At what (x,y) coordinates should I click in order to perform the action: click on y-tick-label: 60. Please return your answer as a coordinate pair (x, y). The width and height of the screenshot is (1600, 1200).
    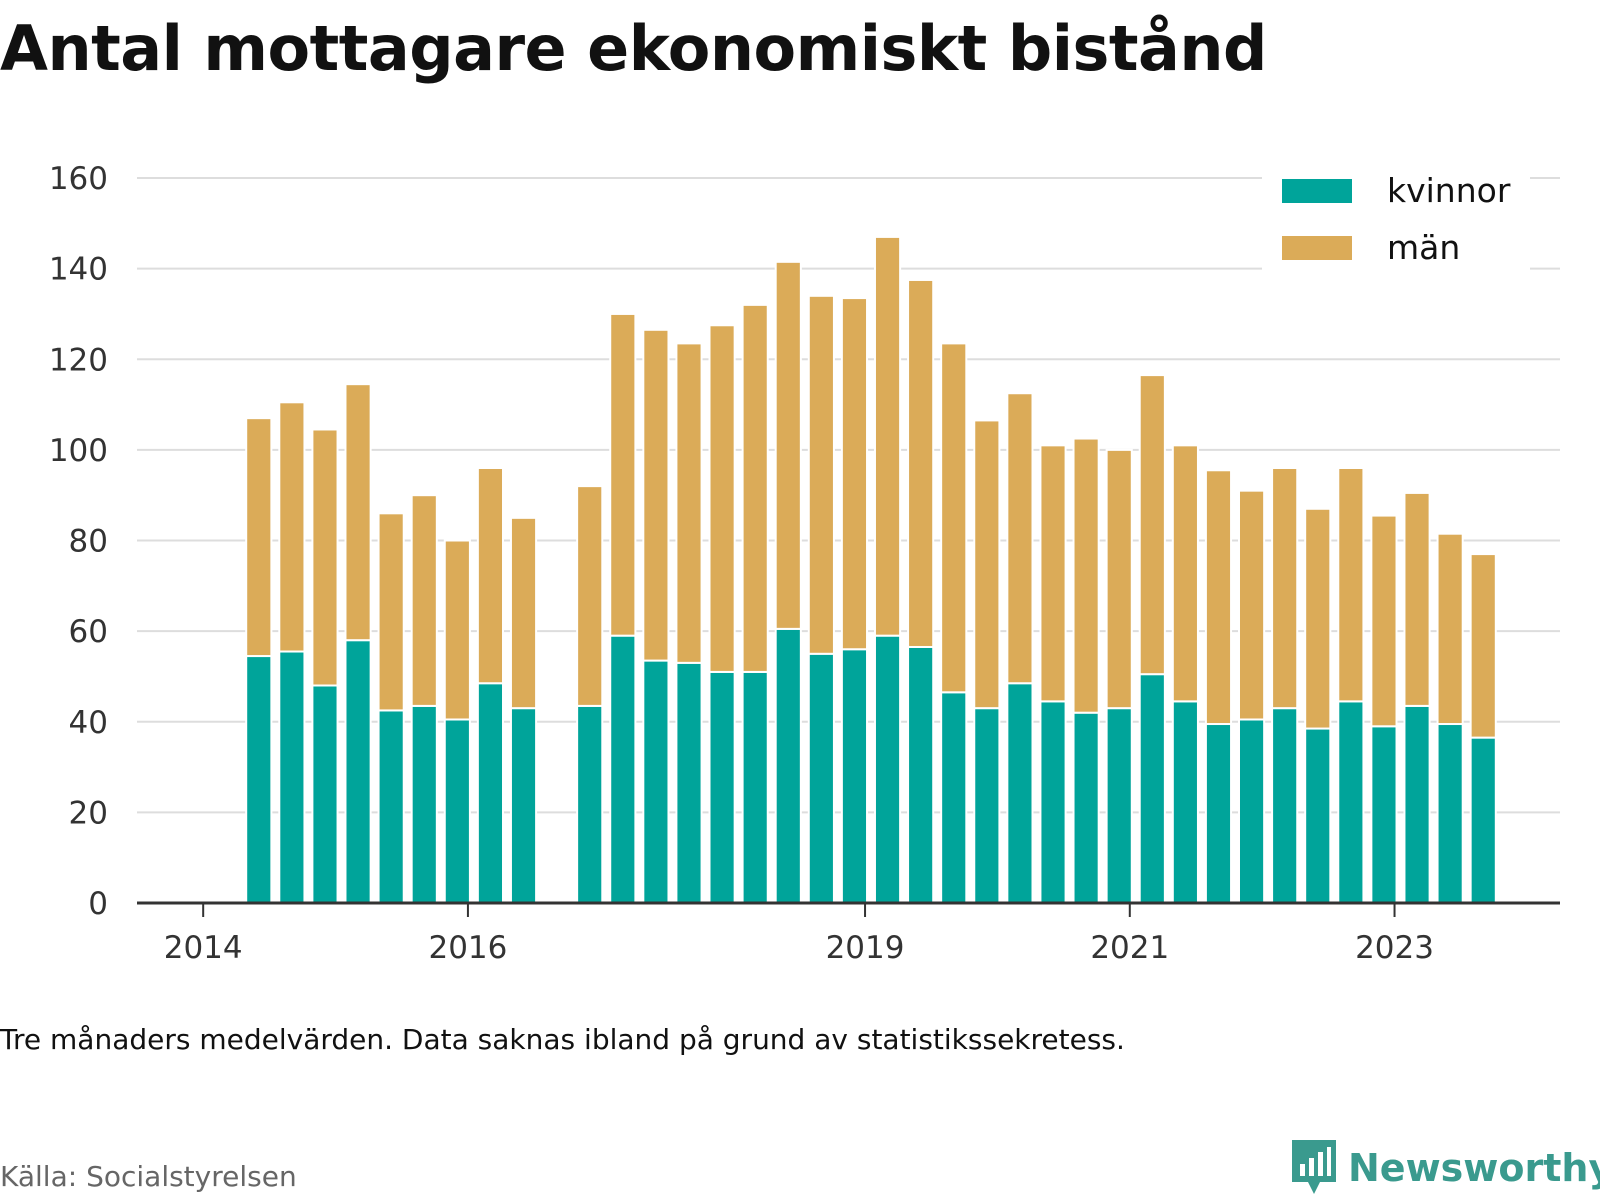
    Looking at the image, I should click on (88, 632).